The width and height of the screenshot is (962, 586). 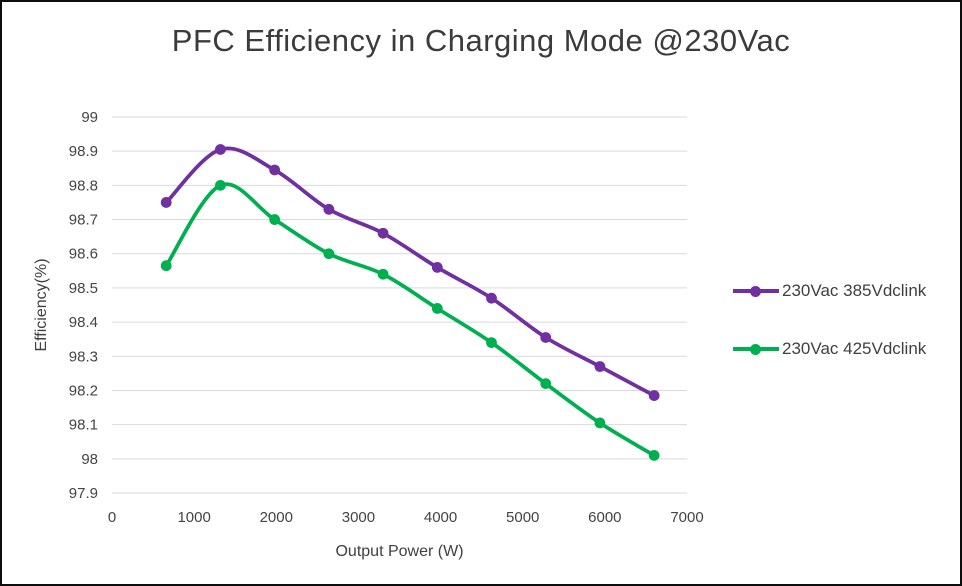 What do you see at coordinates (83, 254) in the screenshot?
I see `y-tick-label: 98.6` at bounding box center [83, 254].